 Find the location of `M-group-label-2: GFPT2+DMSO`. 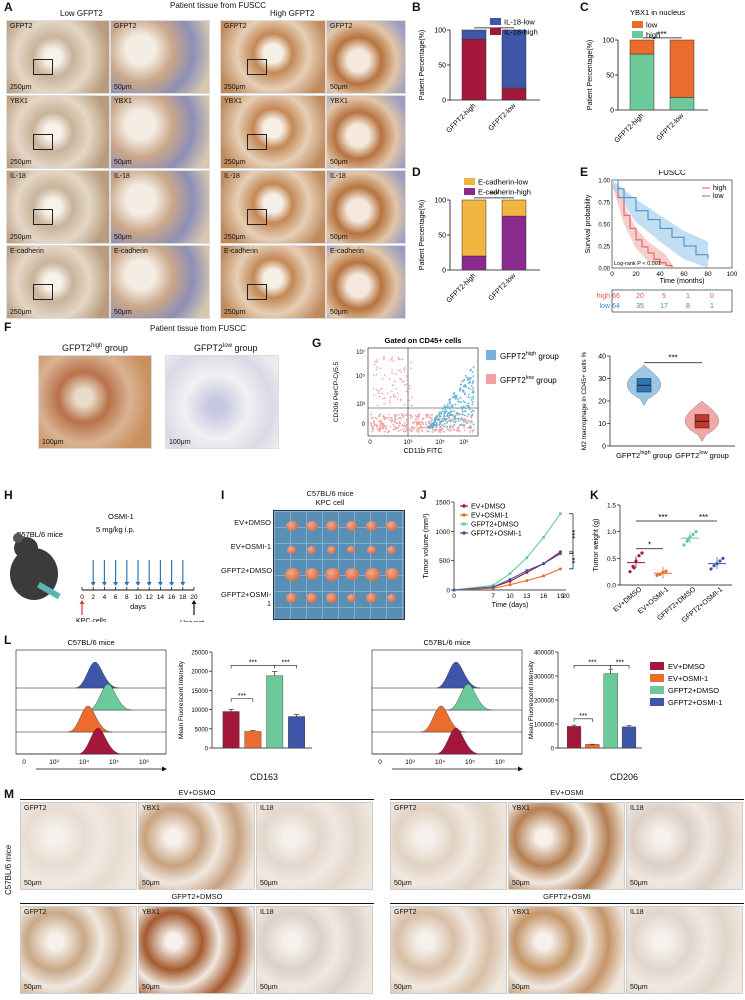

M-group-label-2: GFPT2+DMSO is located at coordinates (197, 896).